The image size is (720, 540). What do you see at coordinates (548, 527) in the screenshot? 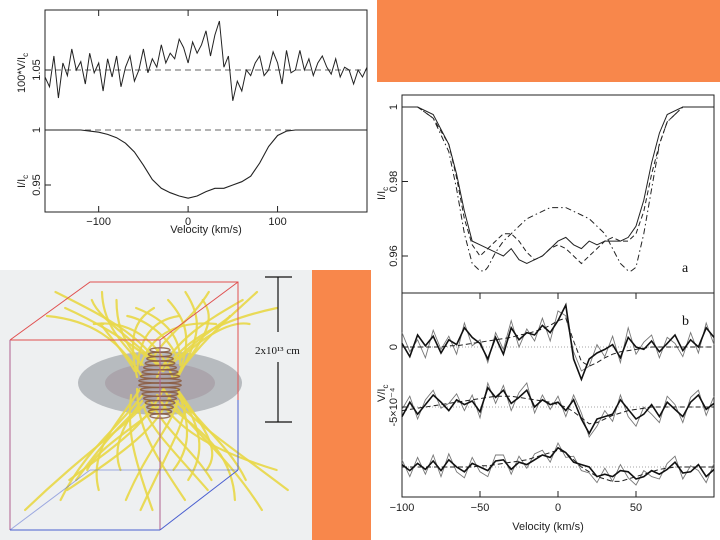
I see `chart-right-xlabel: Velocity (km/s)` at bounding box center [548, 527].